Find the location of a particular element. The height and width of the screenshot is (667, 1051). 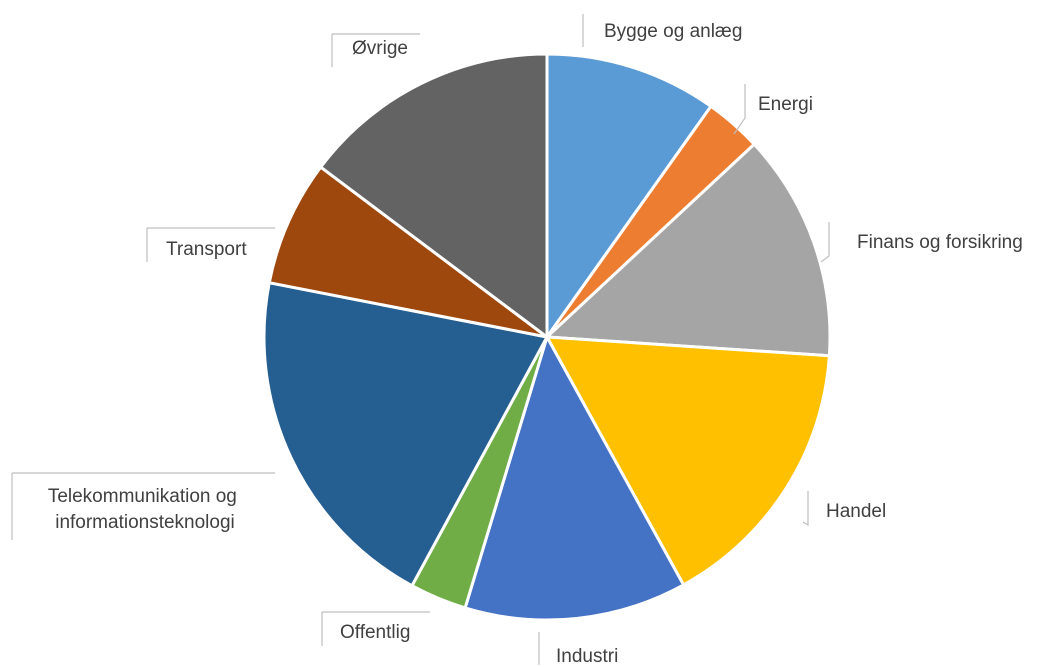

slice-label-industri: Industri is located at coordinates (587, 656).